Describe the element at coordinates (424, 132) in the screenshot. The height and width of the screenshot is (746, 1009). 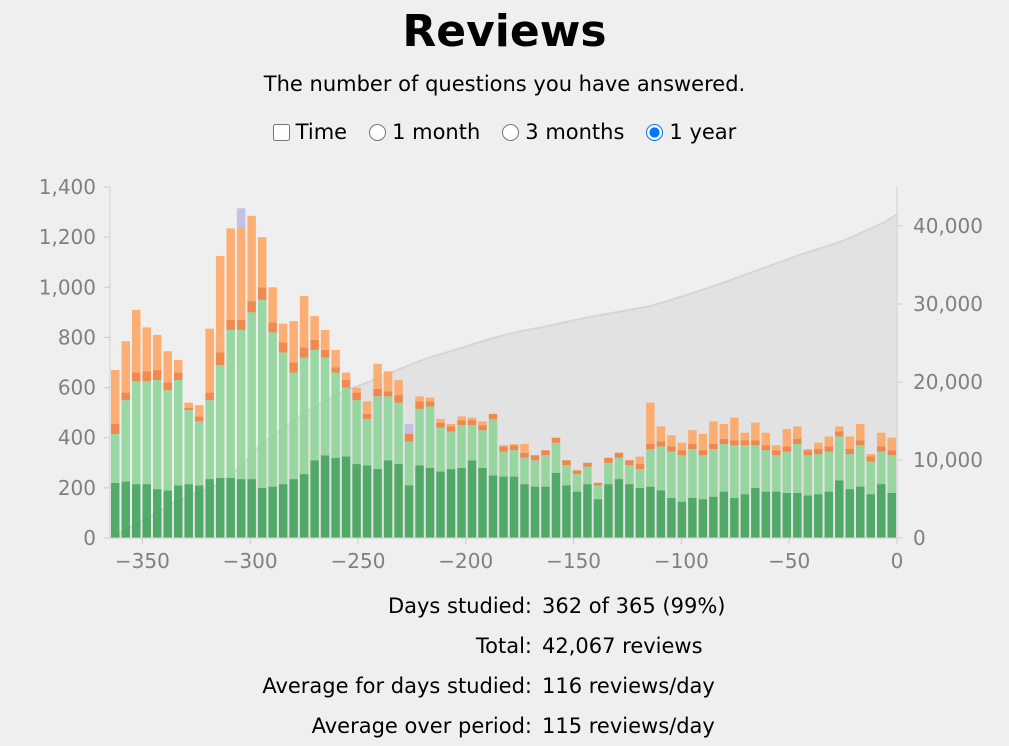
I see `range-option-1-month: 1 month` at that location.